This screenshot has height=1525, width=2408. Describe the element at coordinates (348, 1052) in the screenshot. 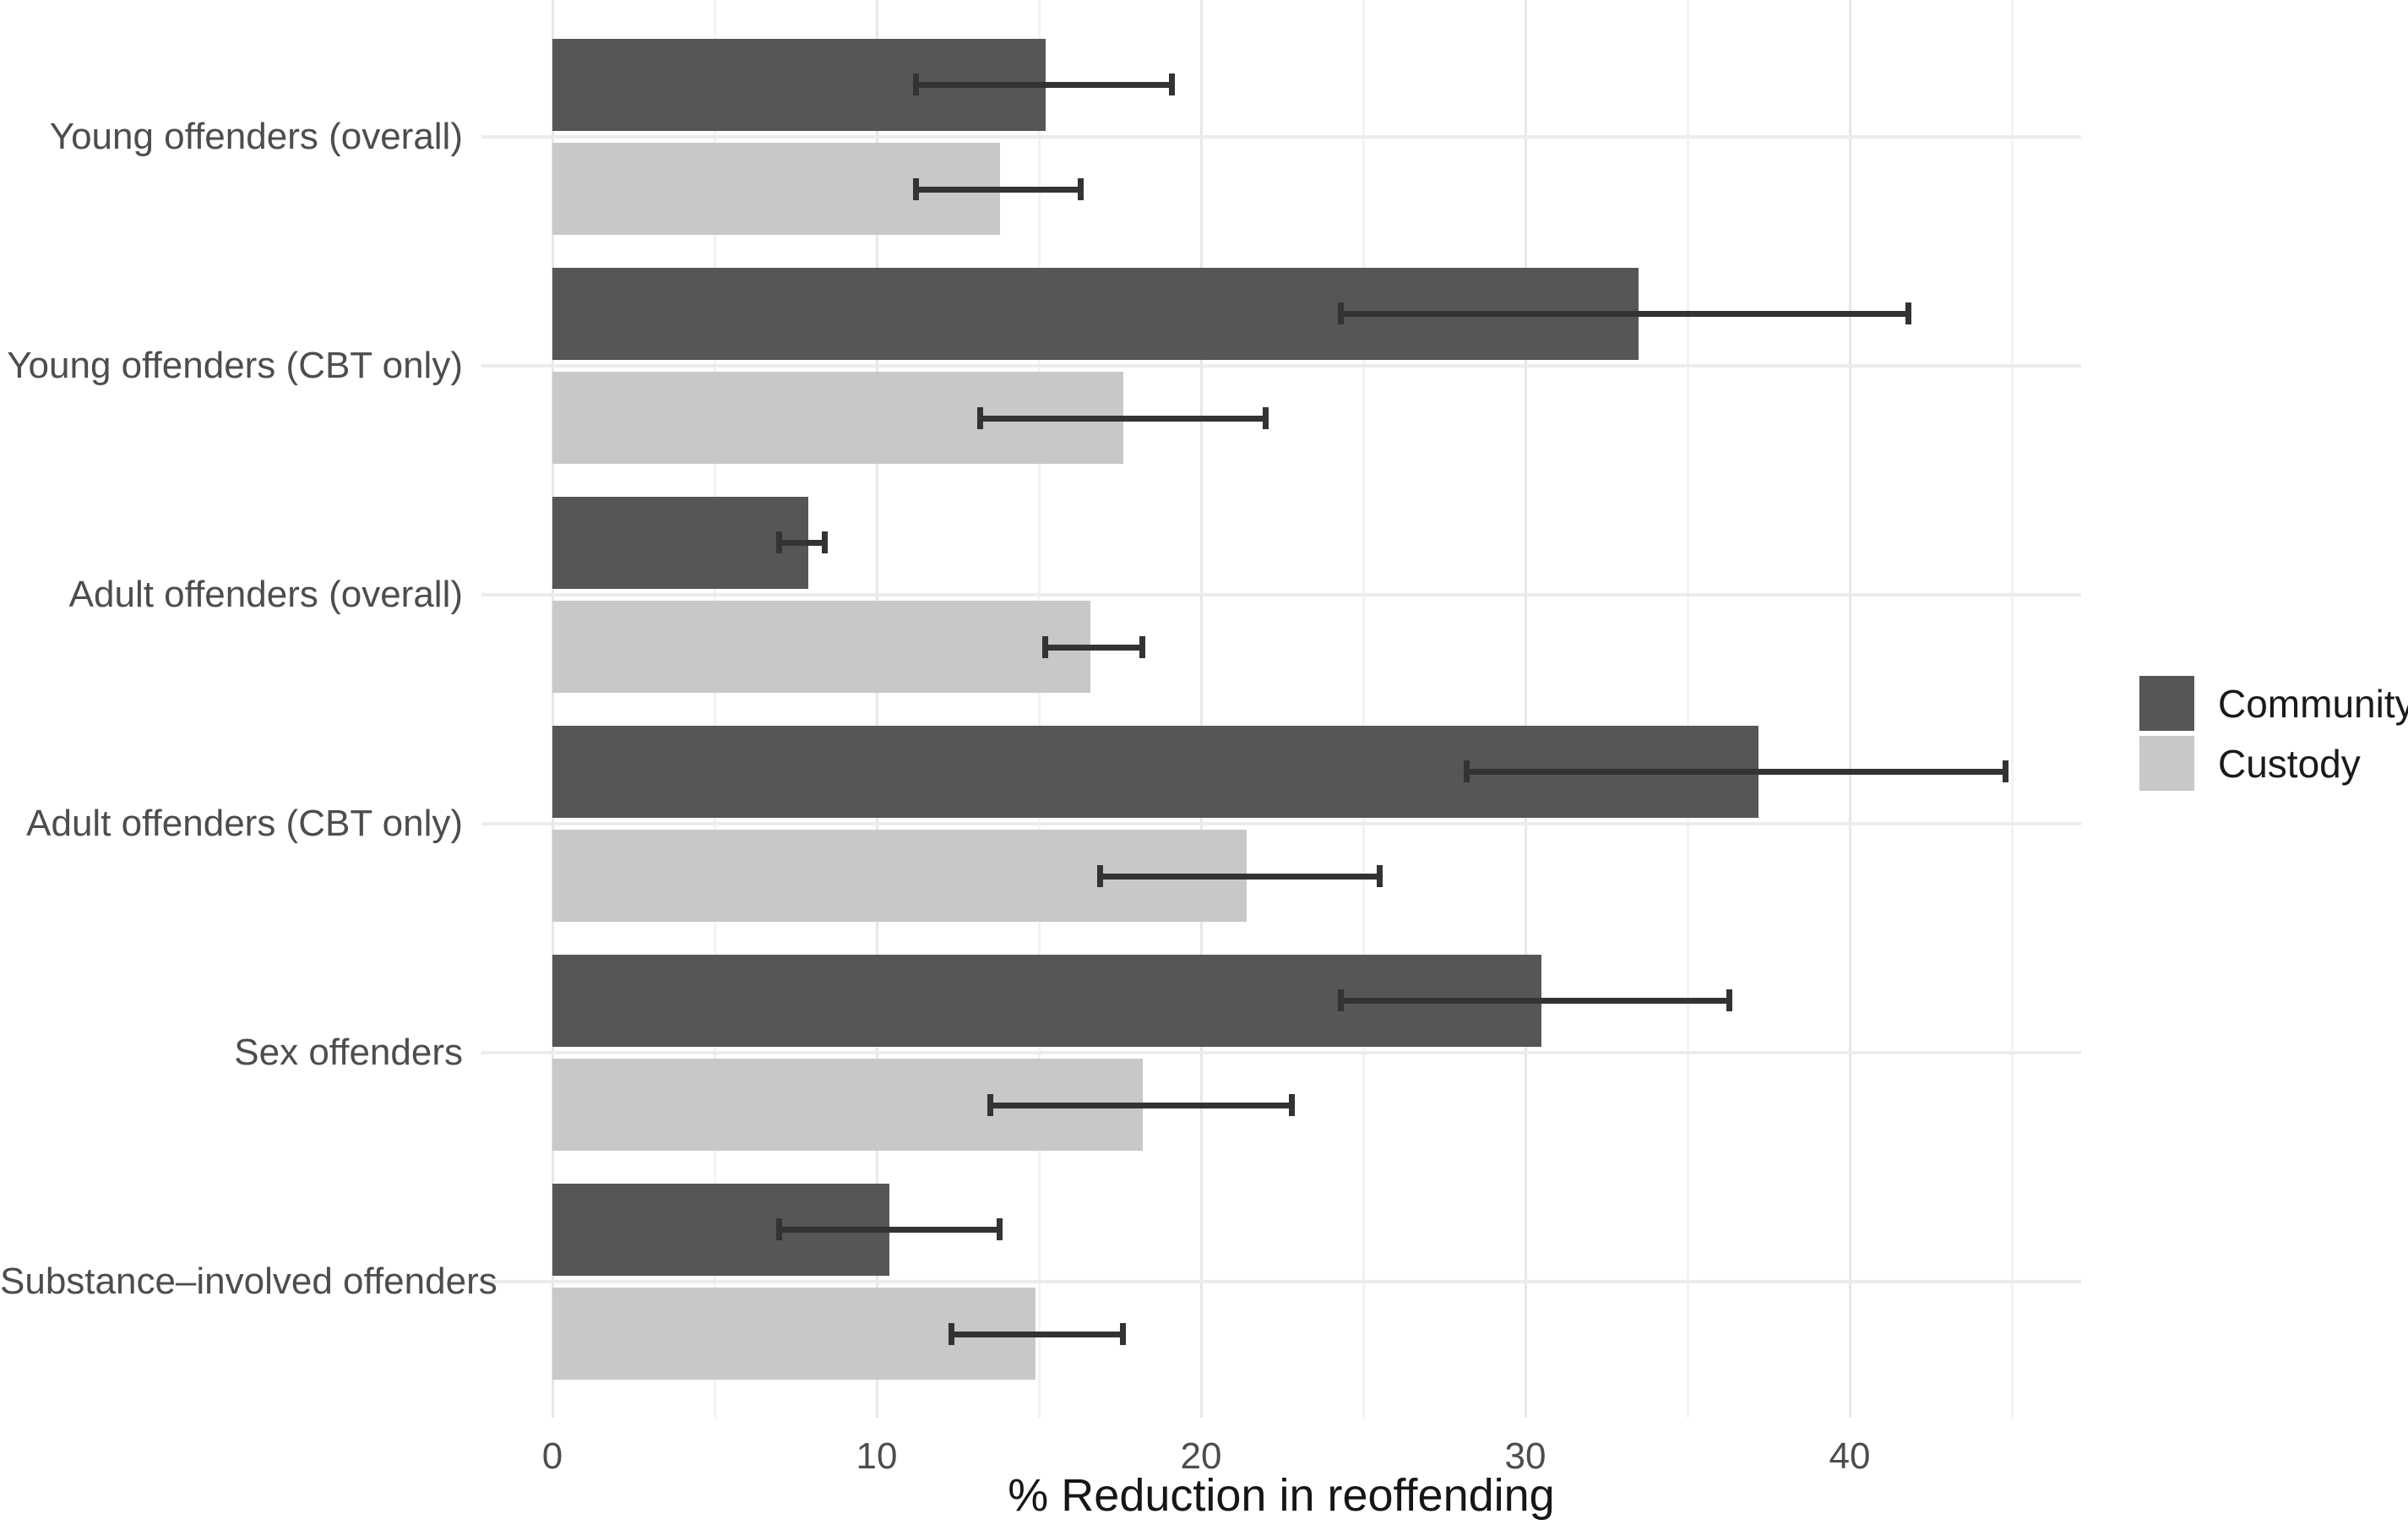

I see `category-label-4: Sex offenders` at that location.